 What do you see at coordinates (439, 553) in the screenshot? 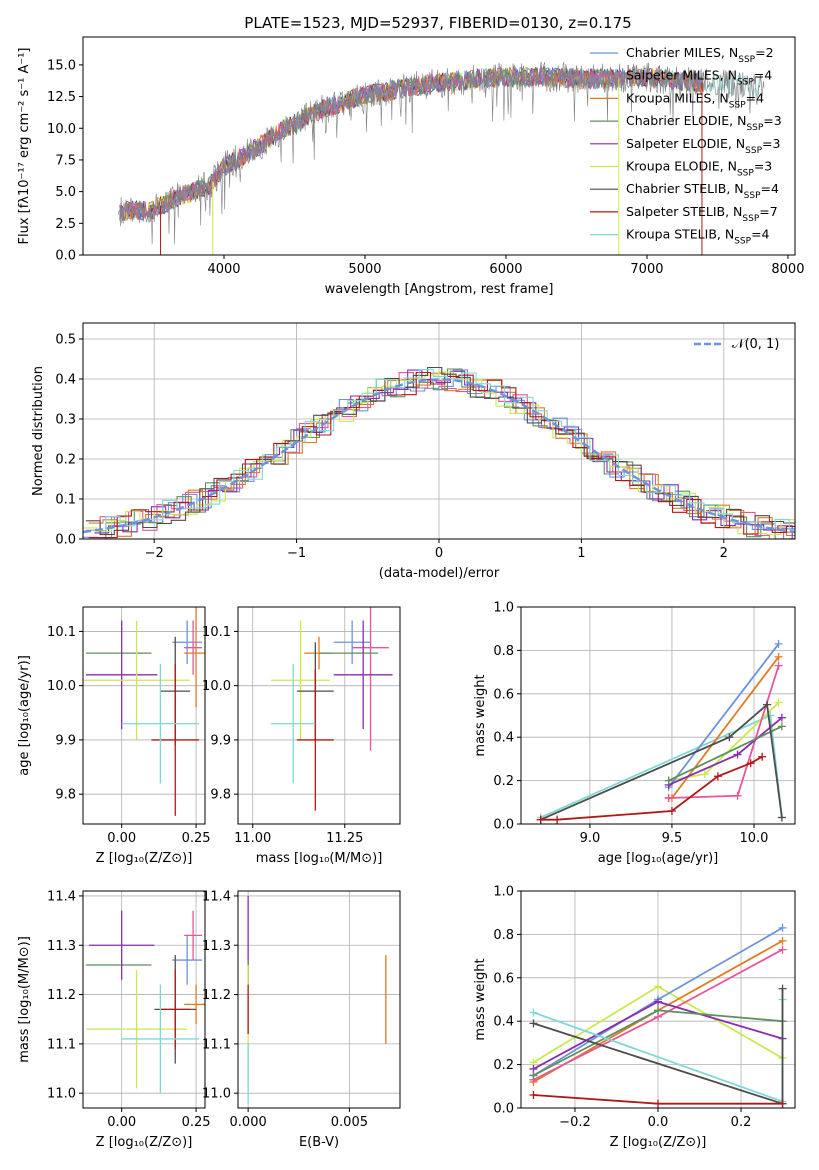
I see `x-tick-label: 0` at bounding box center [439, 553].